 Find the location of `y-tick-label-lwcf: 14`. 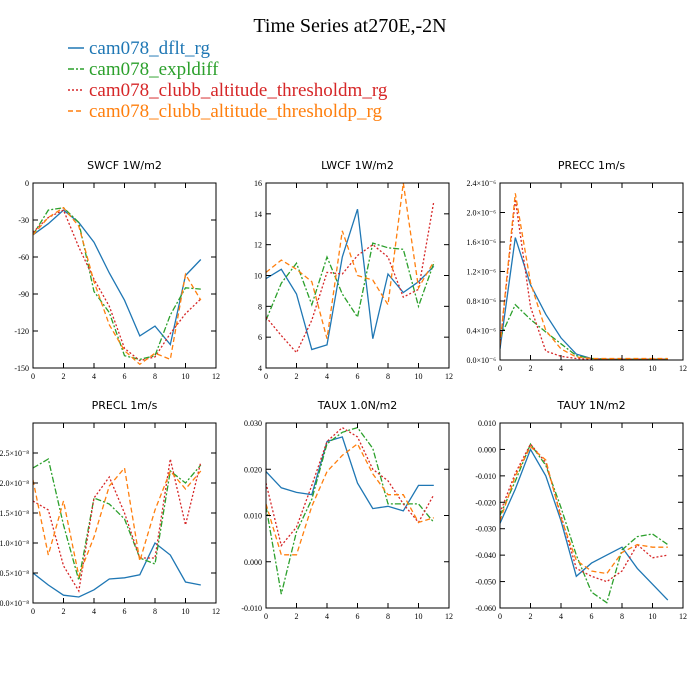

y-tick-label-lwcf: 14 is located at coordinates (258, 214).